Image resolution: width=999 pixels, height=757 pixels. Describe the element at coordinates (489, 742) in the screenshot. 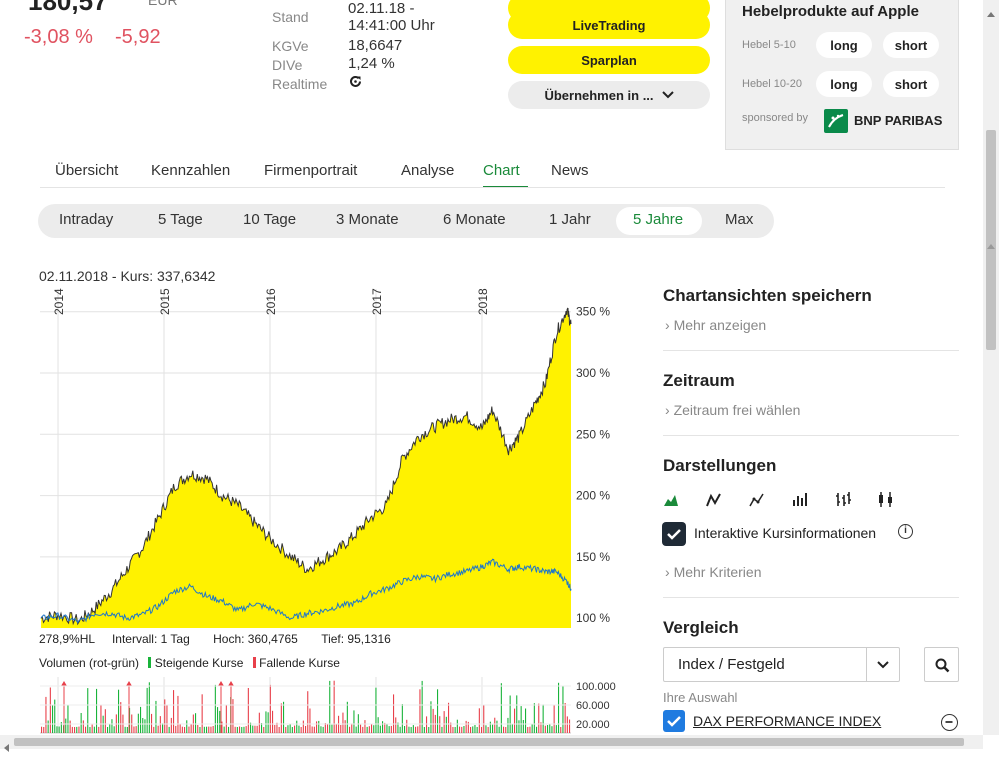

I see `horizontal-scroll-thumb` at that location.